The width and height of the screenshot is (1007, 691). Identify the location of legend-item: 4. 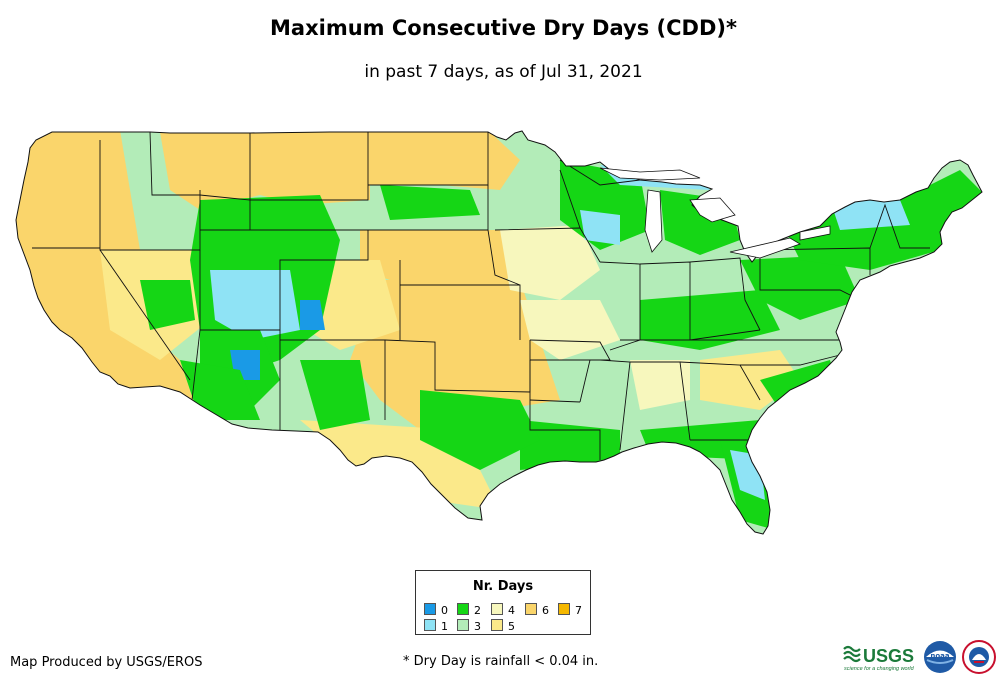
(503, 610).